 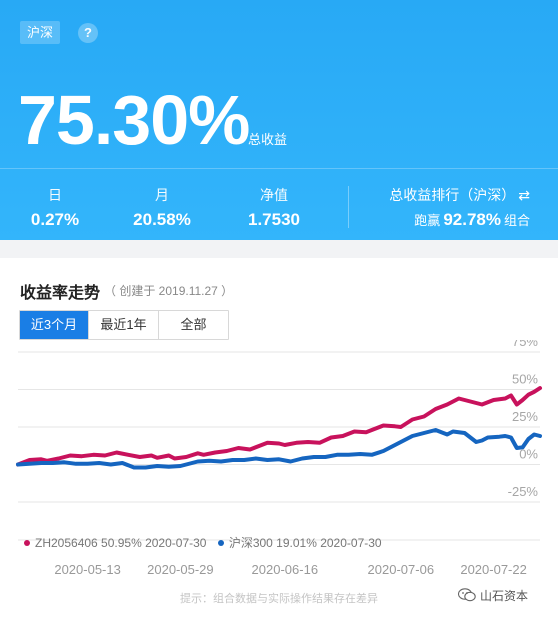 I want to click on x-tick-label: 2020-05-29, so click(x=180, y=569).